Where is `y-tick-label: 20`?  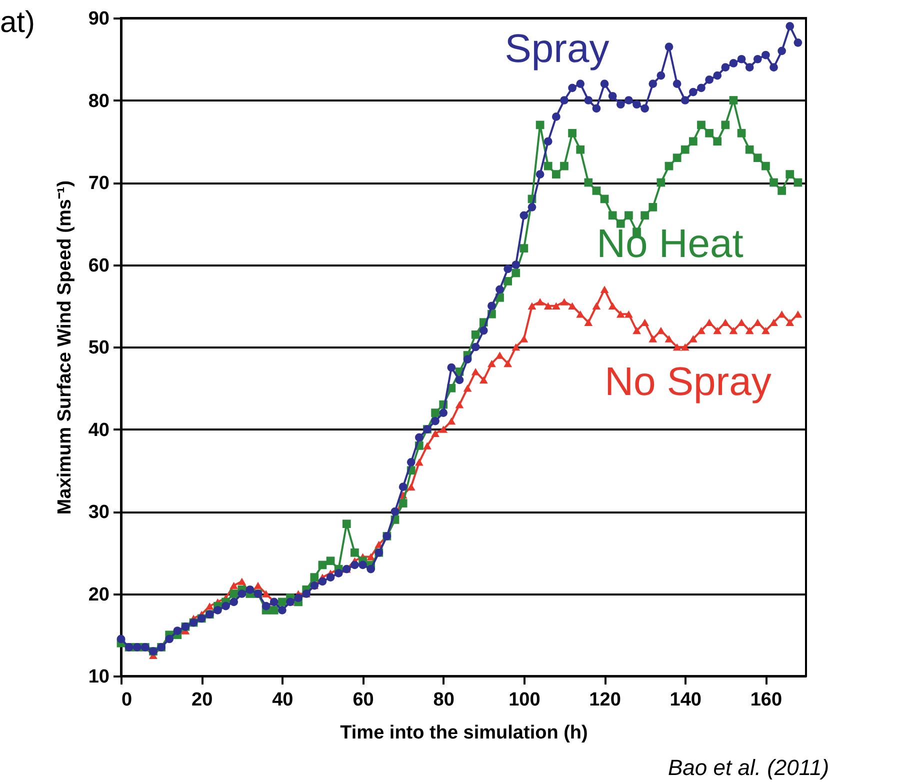 y-tick-label: 20 is located at coordinates (99, 595).